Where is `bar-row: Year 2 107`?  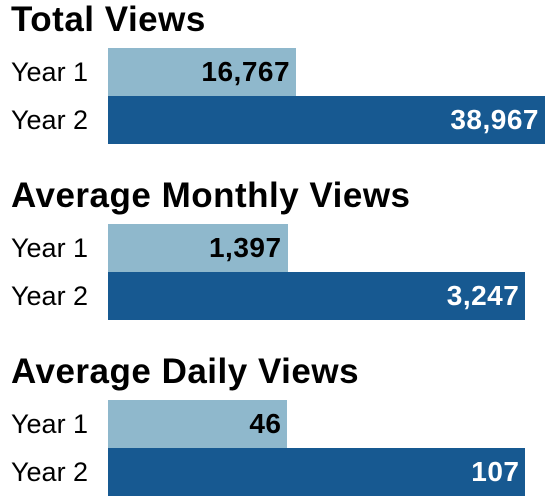 bar-row: Year 2 107 is located at coordinates (280, 472).